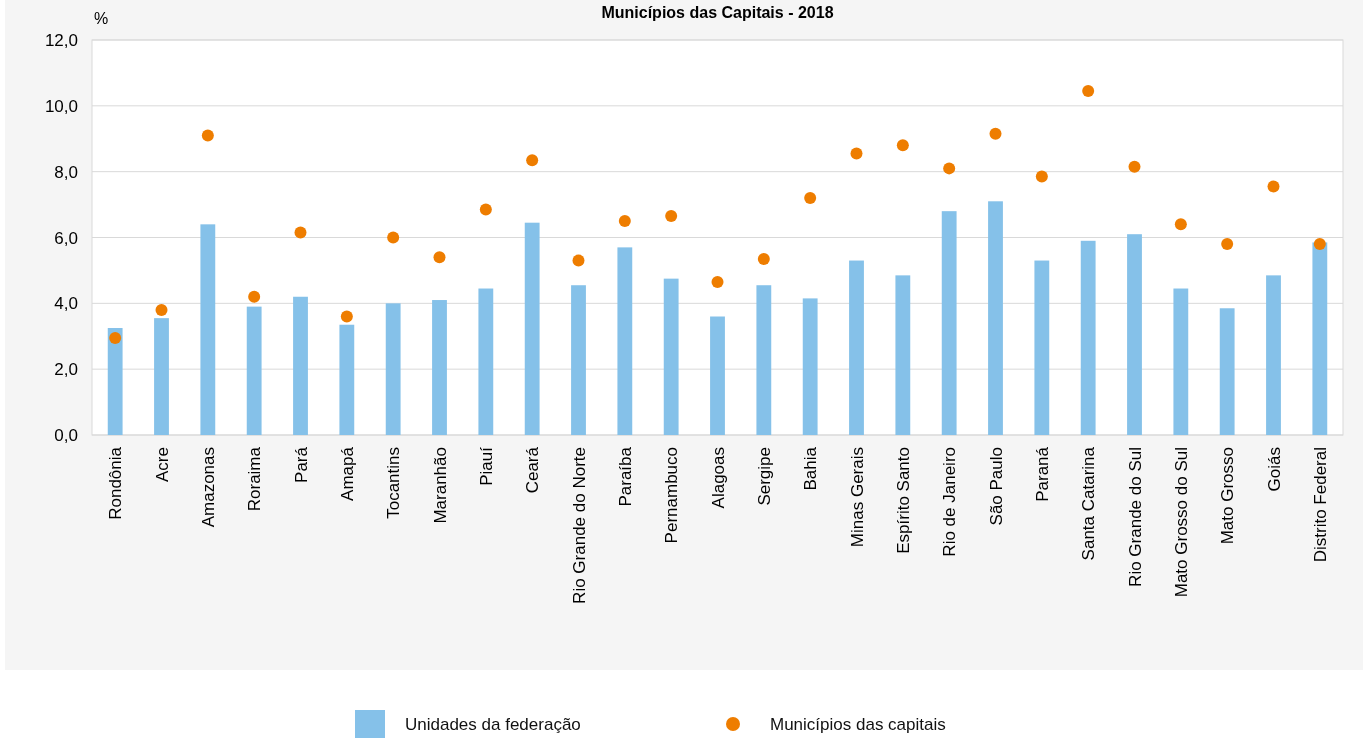  What do you see at coordinates (858, 724) in the screenshot?
I see `legend-label: Municípios das capitais` at bounding box center [858, 724].